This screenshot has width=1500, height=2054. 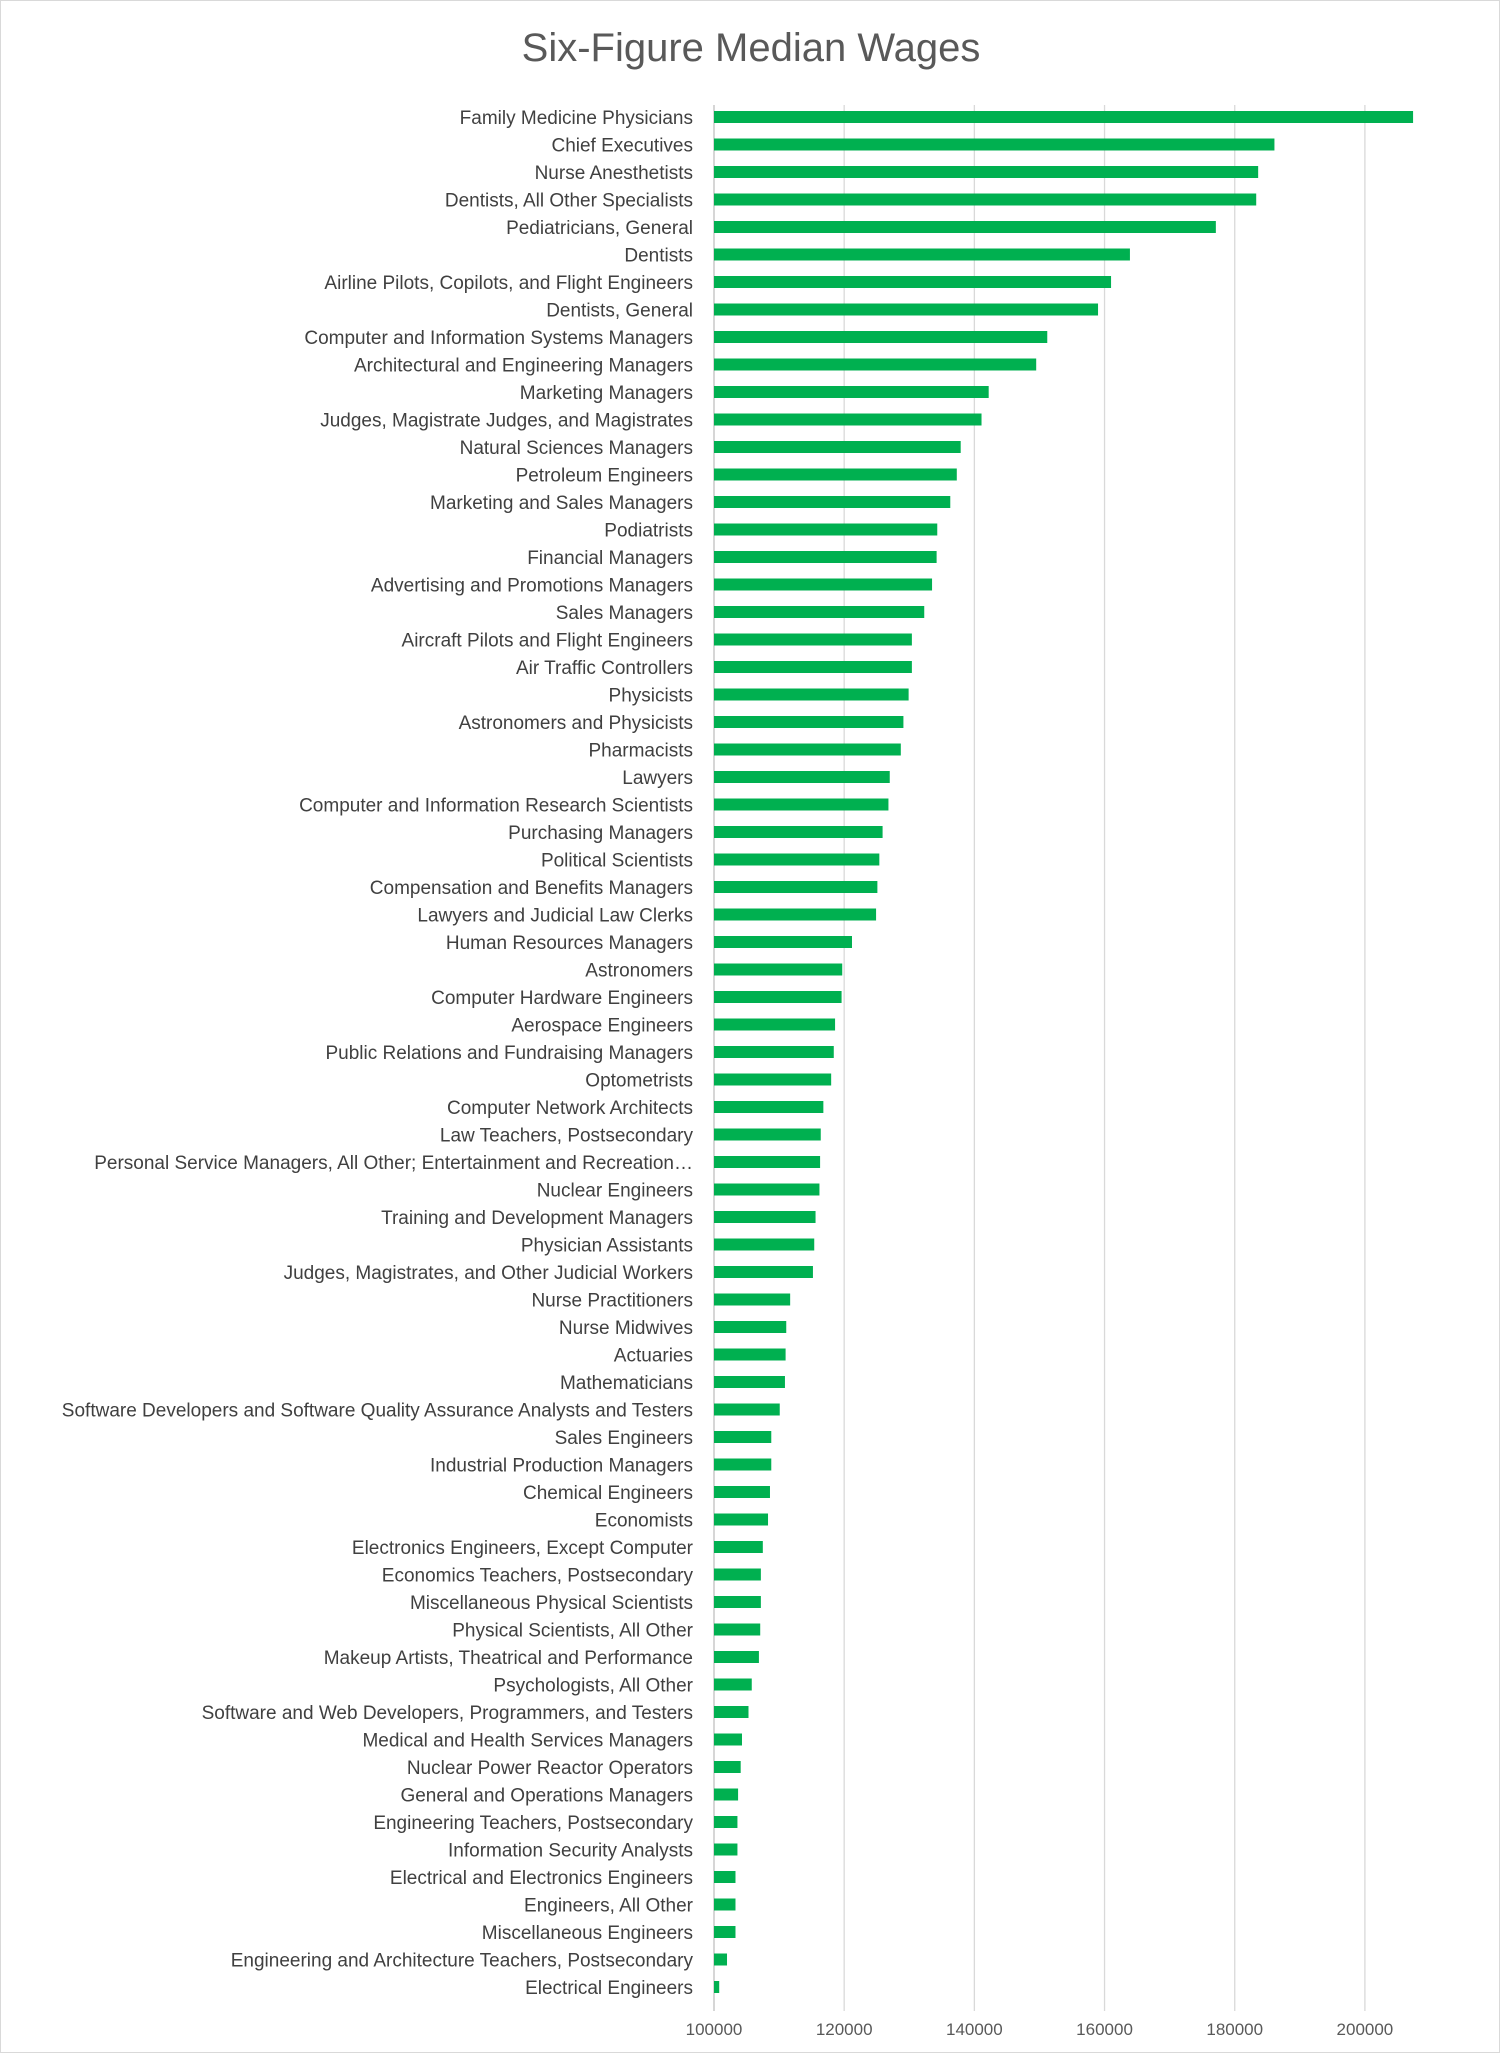 What do you see at coordinates (614, 173) in the screenshot?
I see `category-label: Nurse Anesthetists` at bounding box center [614, 173].